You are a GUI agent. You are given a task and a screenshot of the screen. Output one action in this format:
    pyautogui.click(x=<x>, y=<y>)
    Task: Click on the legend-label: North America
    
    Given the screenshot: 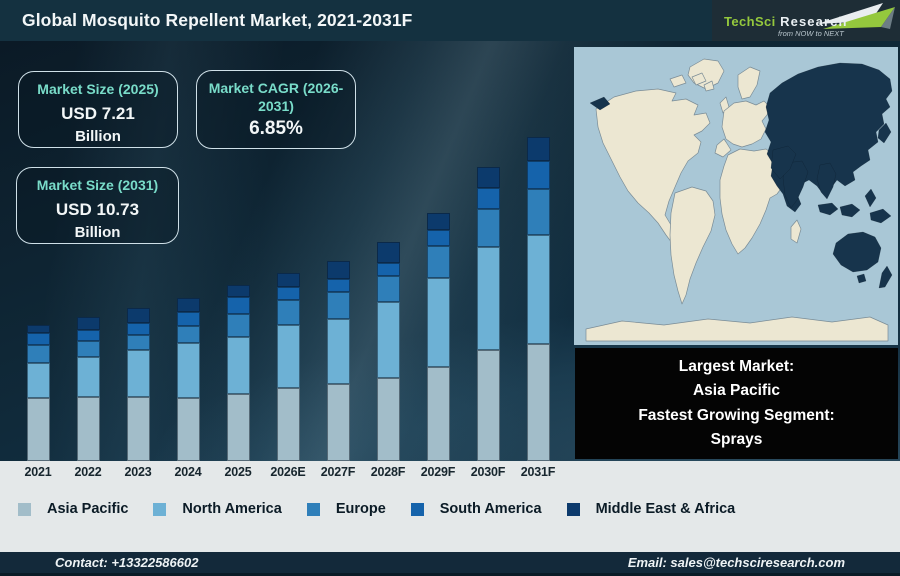 What is the action you would take?
    pyautogui.click(x=232, y=509)
    